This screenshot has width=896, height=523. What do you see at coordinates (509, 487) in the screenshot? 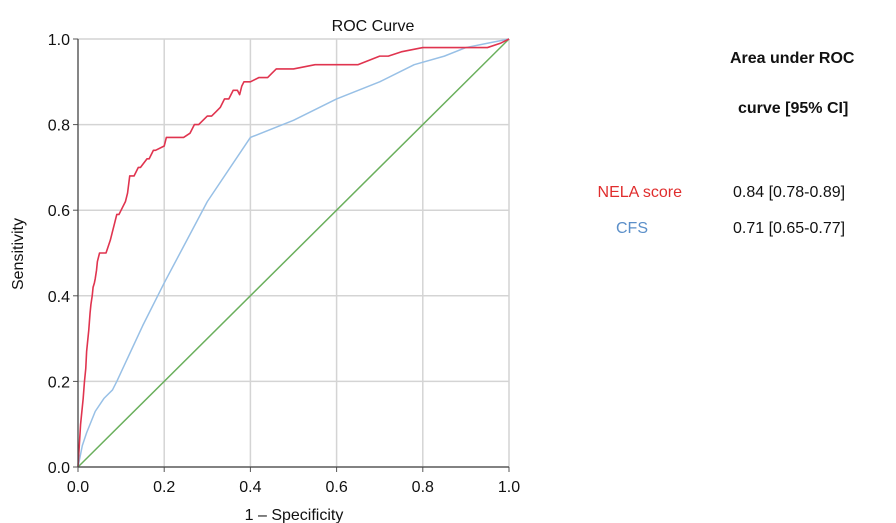
I see `x-tick-label: 1.0` at bounding box center [509, 487].